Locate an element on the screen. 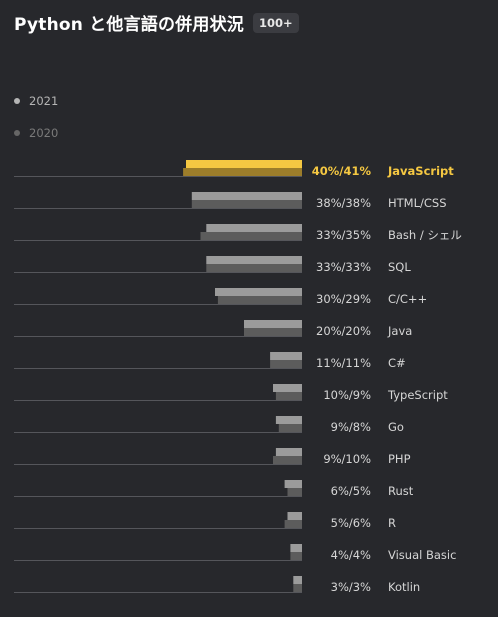  bar-2021-sql is located at coordinates (254, 260).